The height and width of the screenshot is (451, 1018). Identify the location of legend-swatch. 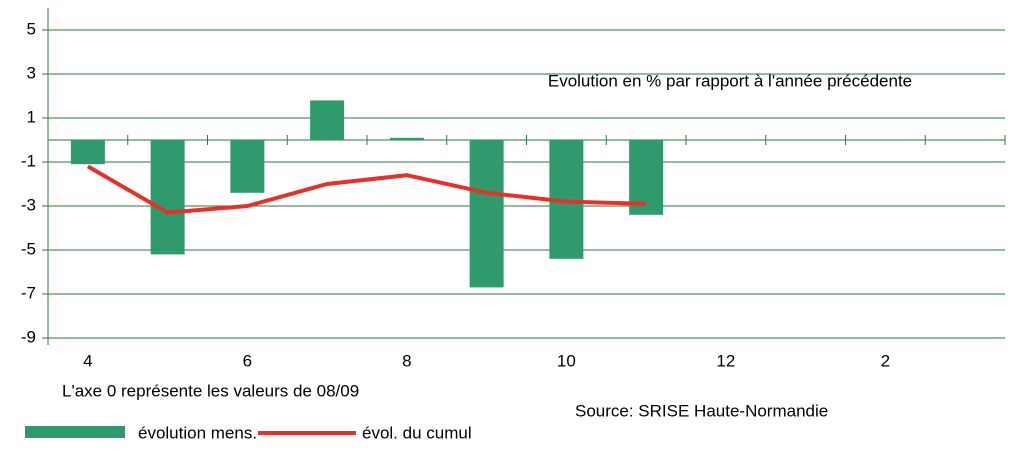
(75, 432).